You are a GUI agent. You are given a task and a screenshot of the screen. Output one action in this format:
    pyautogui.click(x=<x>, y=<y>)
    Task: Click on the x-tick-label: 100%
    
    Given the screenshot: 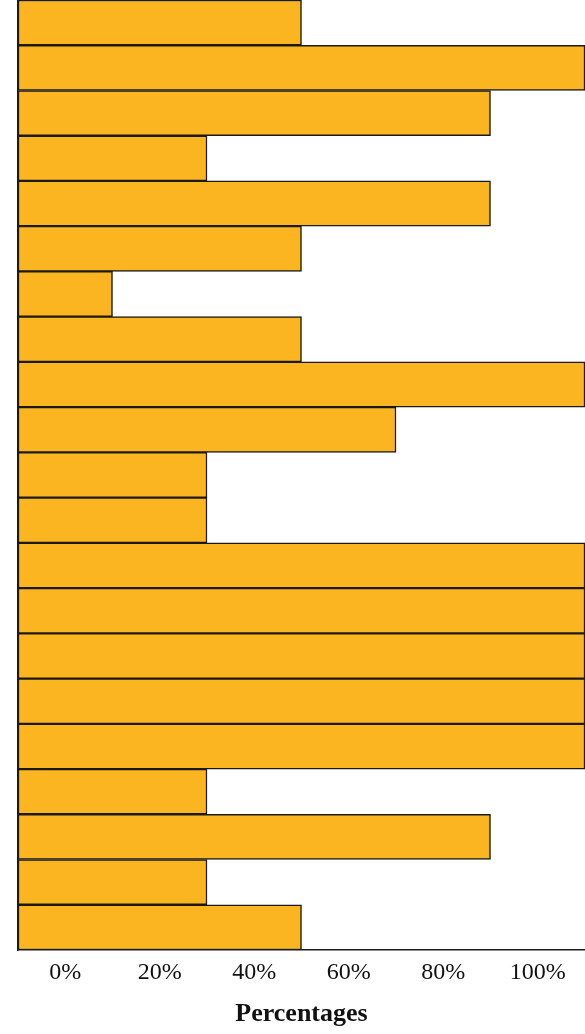 What is the action you would take?
    pyautogui.click(x=537, y=970)
    